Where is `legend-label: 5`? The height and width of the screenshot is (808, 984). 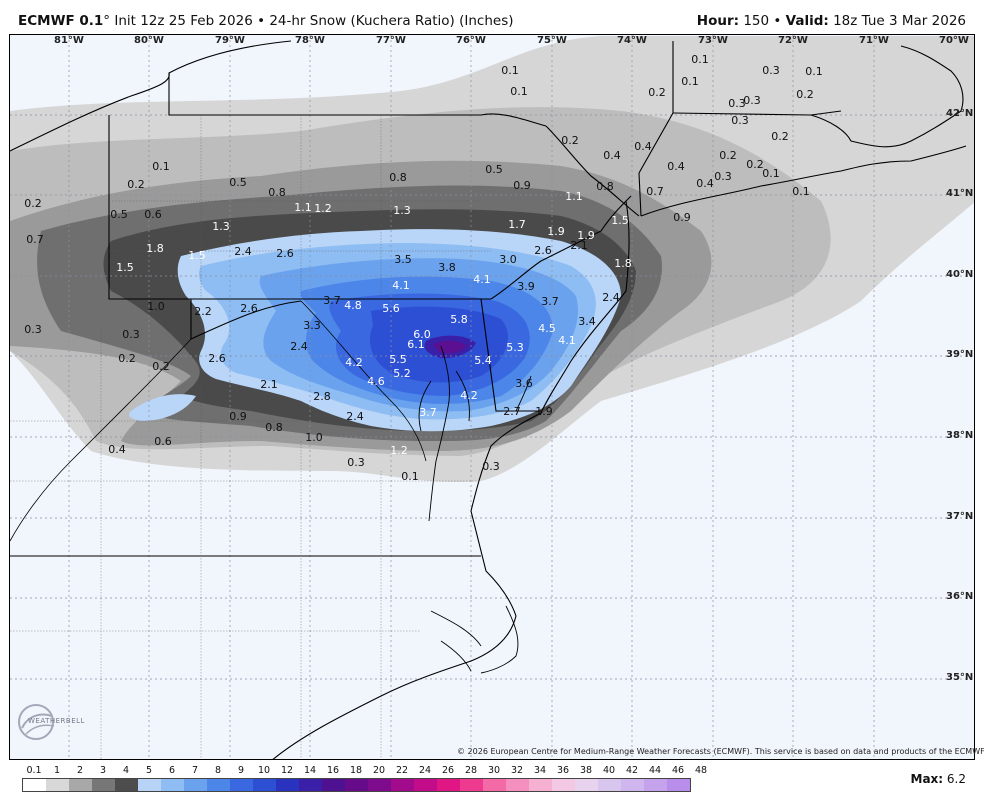 legend-label: 5 is located at coordinates (149, 770).